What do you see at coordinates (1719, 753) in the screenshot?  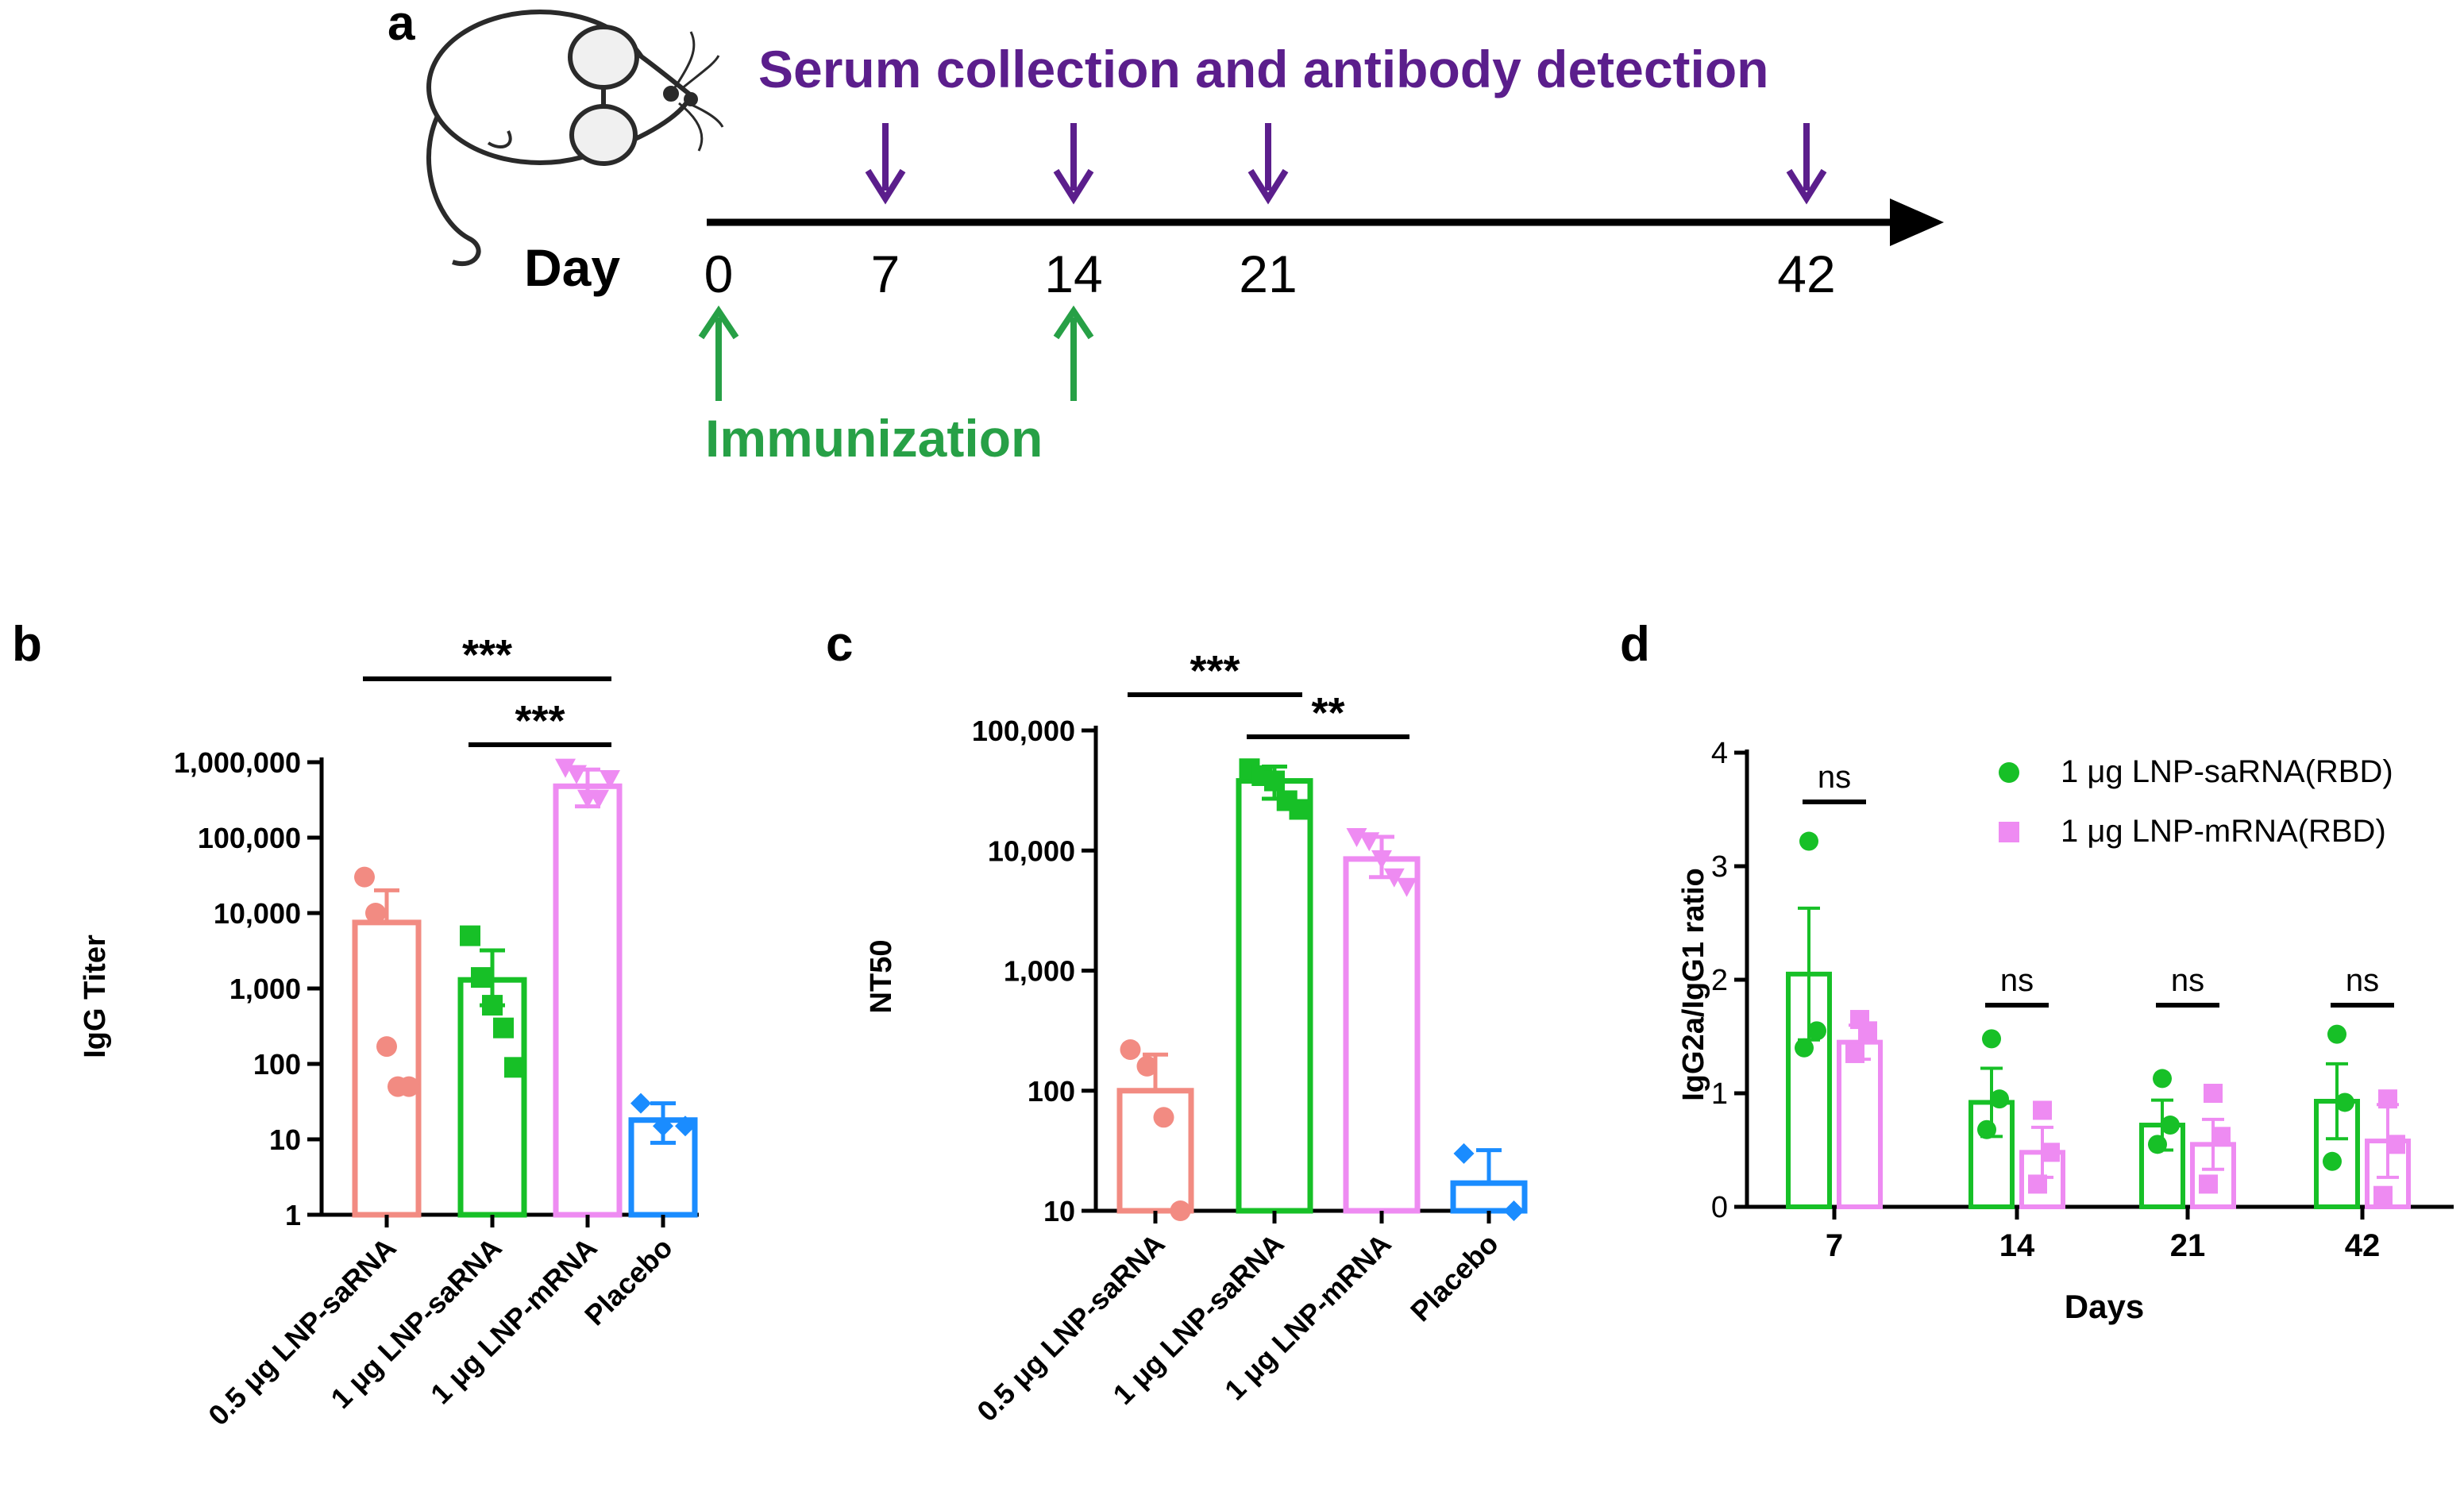 I see `d-y-tick-label-4: 4` at bounding box center [1719, 753].